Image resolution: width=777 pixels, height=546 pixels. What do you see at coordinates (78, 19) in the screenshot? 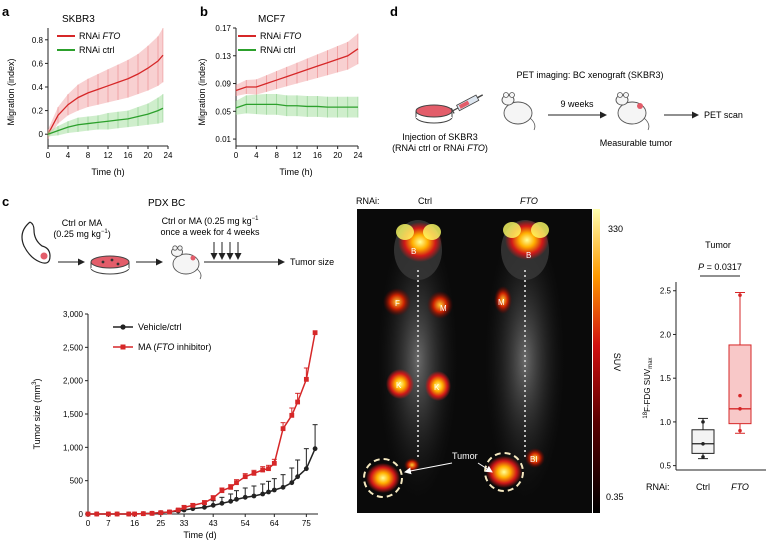
I see `chart-a-title: SKBR3` at bounding box center [78, 19].